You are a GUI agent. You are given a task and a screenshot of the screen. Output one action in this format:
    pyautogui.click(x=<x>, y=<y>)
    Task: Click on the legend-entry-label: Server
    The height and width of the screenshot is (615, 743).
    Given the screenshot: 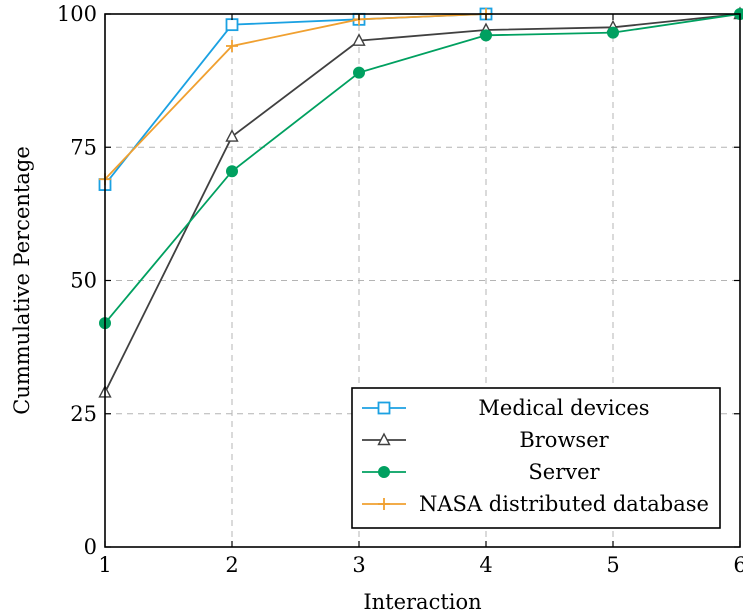 What is the action you would take?
    pyautogui.click(x=564, y=472)
    